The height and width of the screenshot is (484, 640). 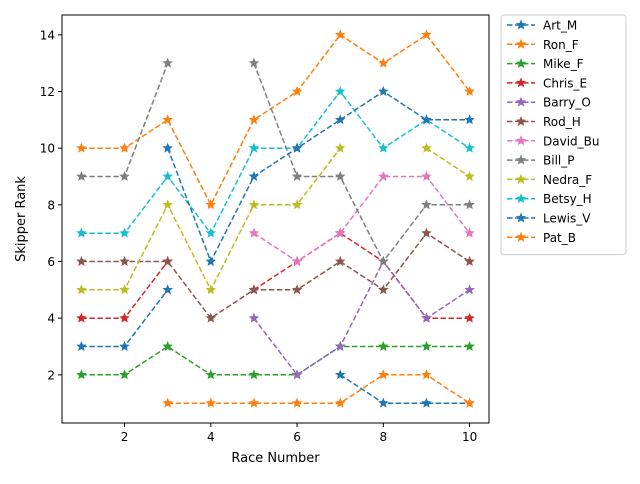 What do you see at coordinates (571, 141) in the screenshot?
I see `legend-label: David_Bu` at bounding box center [571, 141].